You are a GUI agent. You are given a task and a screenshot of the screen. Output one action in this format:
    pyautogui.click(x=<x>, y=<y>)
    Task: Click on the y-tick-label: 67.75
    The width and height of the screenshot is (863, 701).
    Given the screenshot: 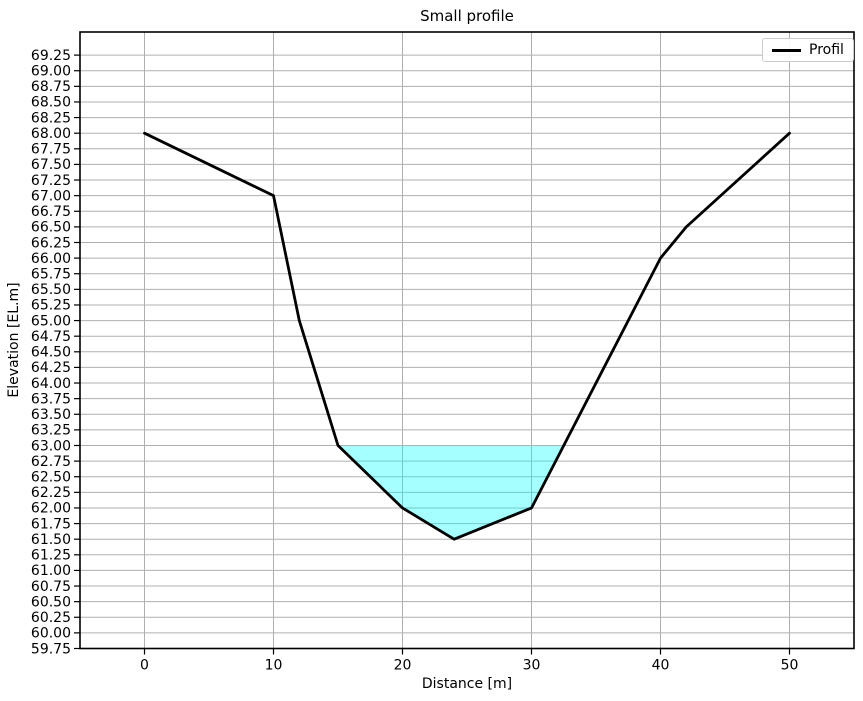 What is the action you would take?
    pyautogui.click(x=51, y=150)
    